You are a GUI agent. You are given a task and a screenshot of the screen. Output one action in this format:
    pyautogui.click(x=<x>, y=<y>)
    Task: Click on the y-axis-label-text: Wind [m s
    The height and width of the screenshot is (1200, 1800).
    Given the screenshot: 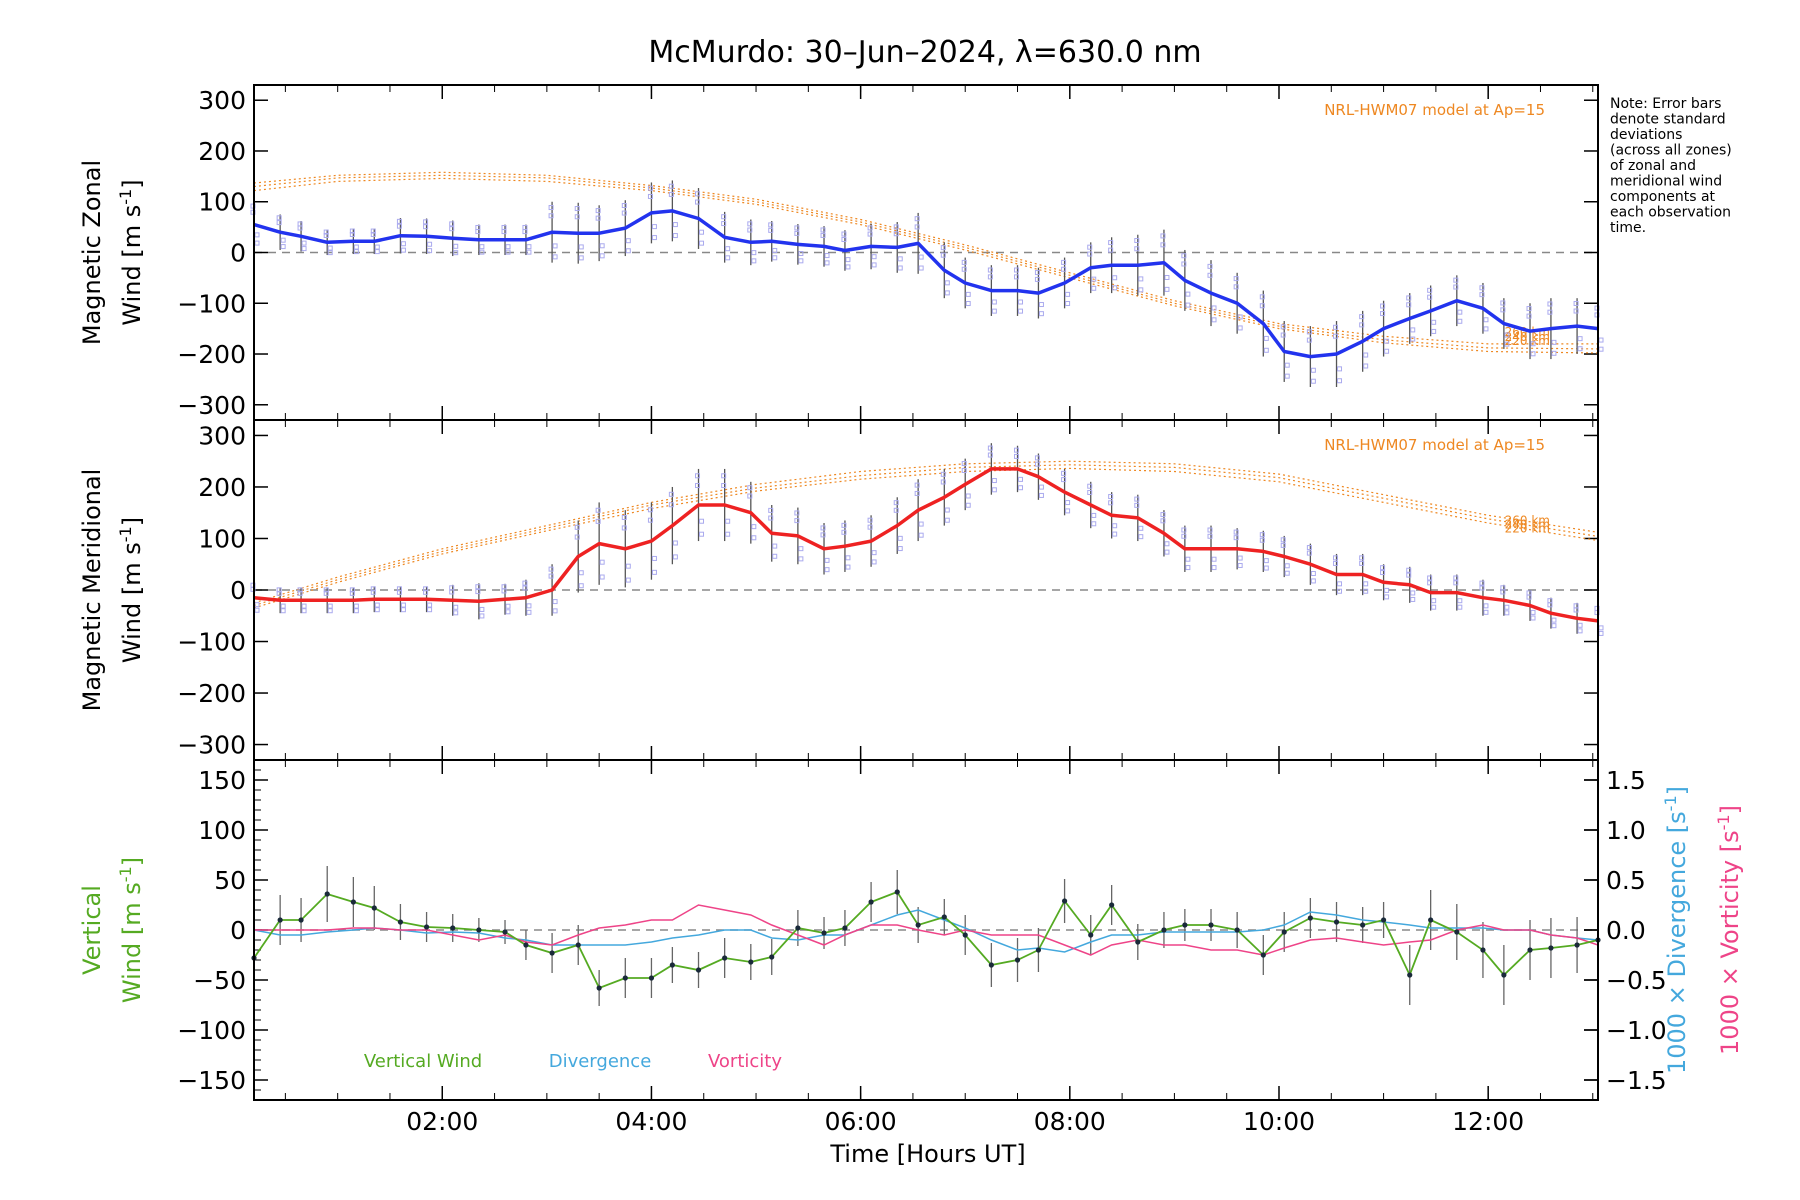 What is the action you would take?
    pyautogui.click(x=132, y=265)
    